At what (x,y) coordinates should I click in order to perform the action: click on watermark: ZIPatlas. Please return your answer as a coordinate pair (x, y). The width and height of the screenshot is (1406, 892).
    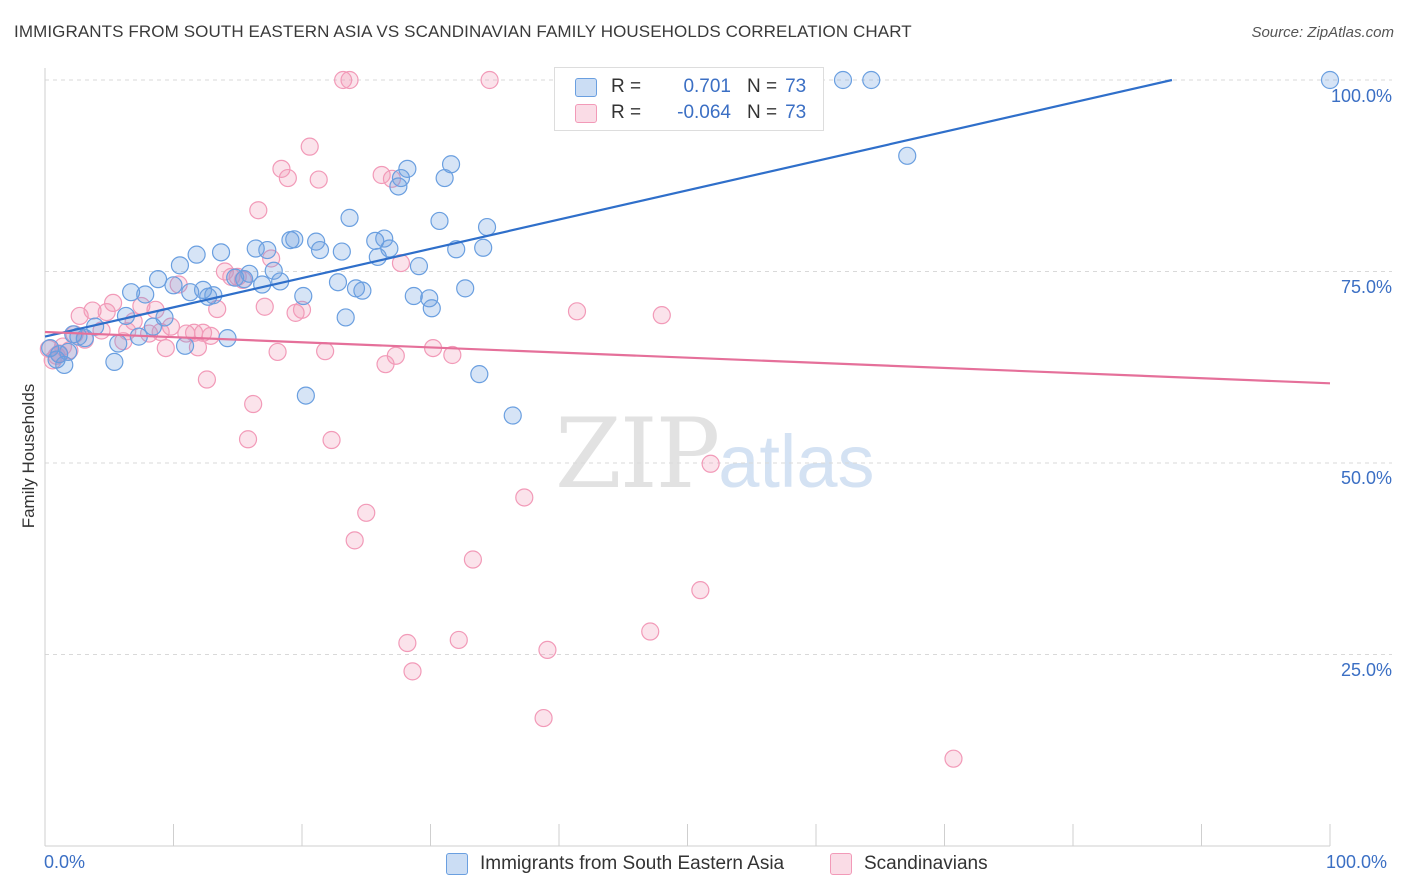
    Looking at the image, I should click on (715, 454).